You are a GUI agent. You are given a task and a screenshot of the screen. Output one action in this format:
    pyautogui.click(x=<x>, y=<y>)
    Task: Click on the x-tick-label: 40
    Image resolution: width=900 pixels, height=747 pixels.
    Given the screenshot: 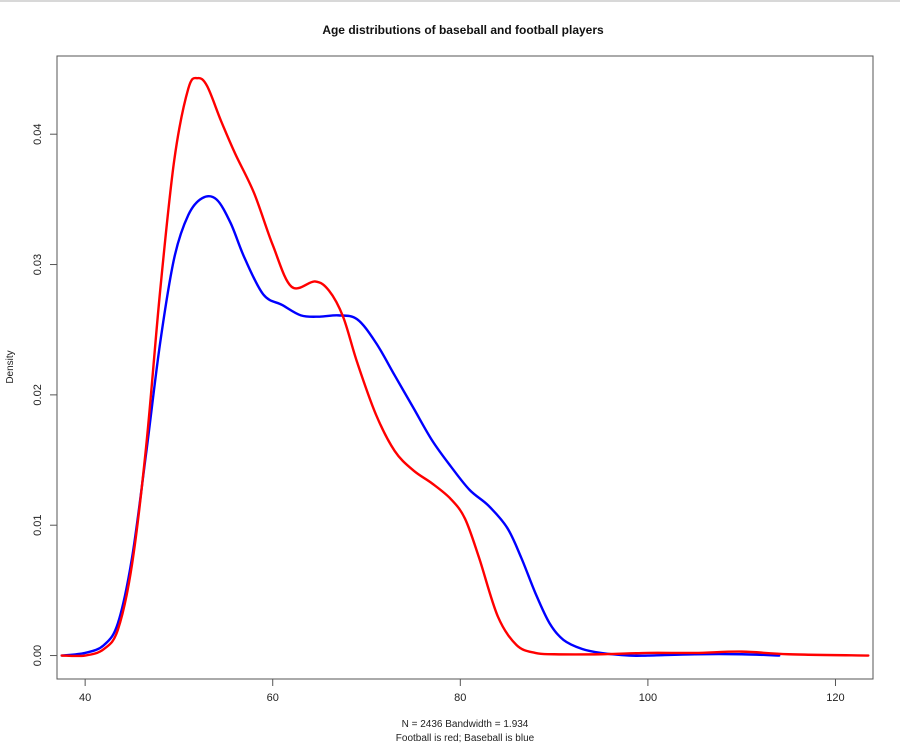 What is the action you would take?
    pyautogui.click(x=85, y=698)
    